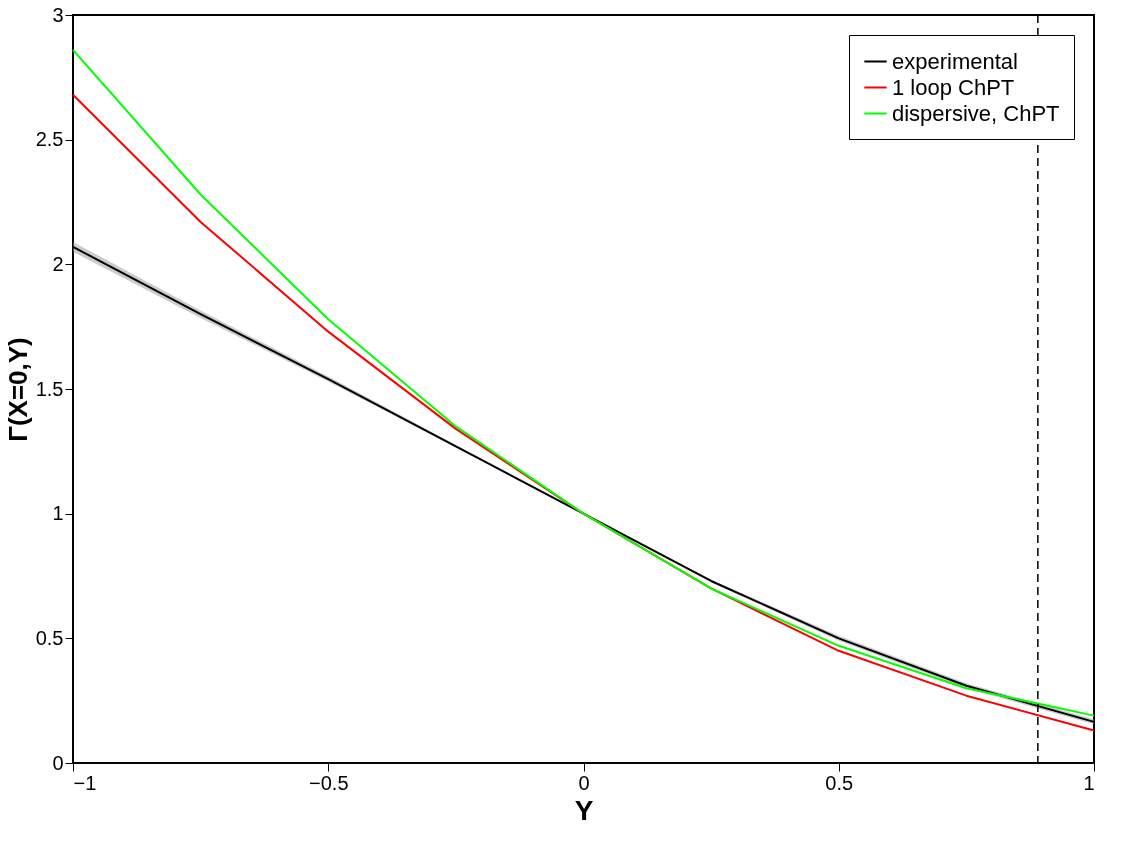 This screenshot has height=848, width=1130. Describe the element at coordinates (58, 14) in the screenshot. I see `y-tick-label: 3` at that location.